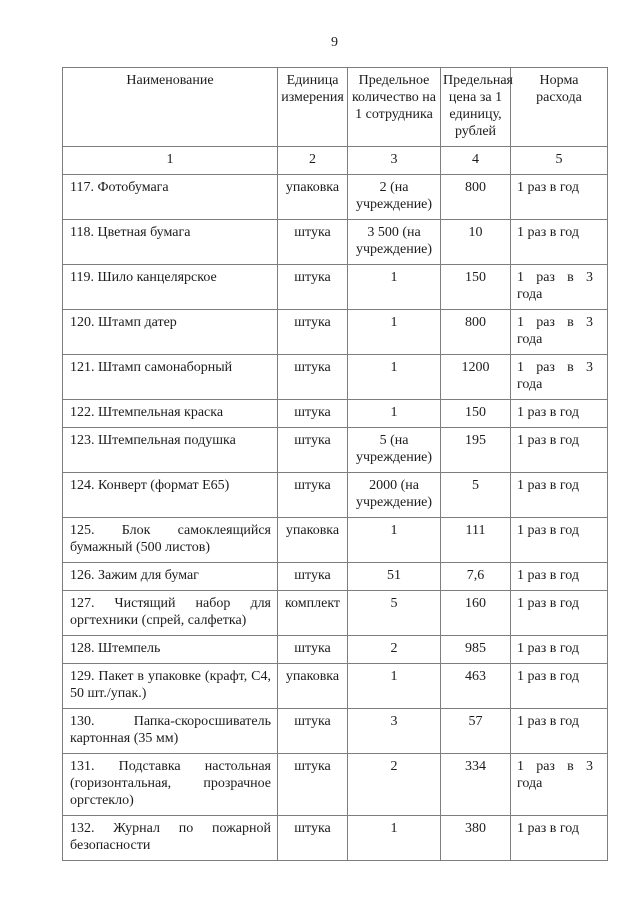 This screenshot has width=640, height=906. Describe the element at coordinates (475, 686) in the screenshot. I see `price-cell: 463` at that location.